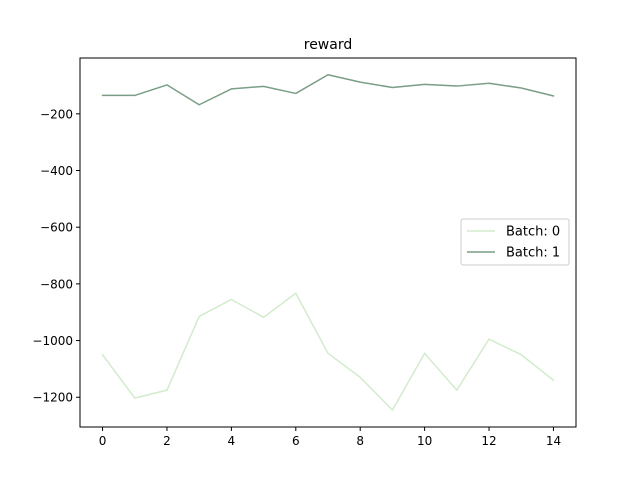 The height and width of the screenshot is (480, 640). Describe the element at coordinates (424, 441) in the screenshot. I see `x-tick-label: 10` at that location.